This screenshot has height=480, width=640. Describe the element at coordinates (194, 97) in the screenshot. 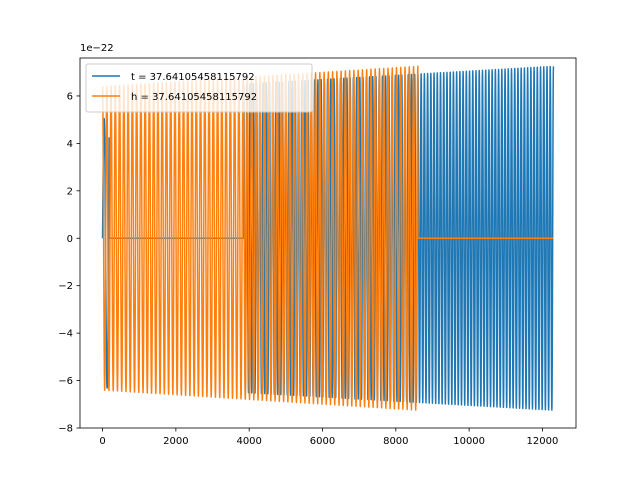

I see `legend-label-h: h = 37.64105458115792` at that location.